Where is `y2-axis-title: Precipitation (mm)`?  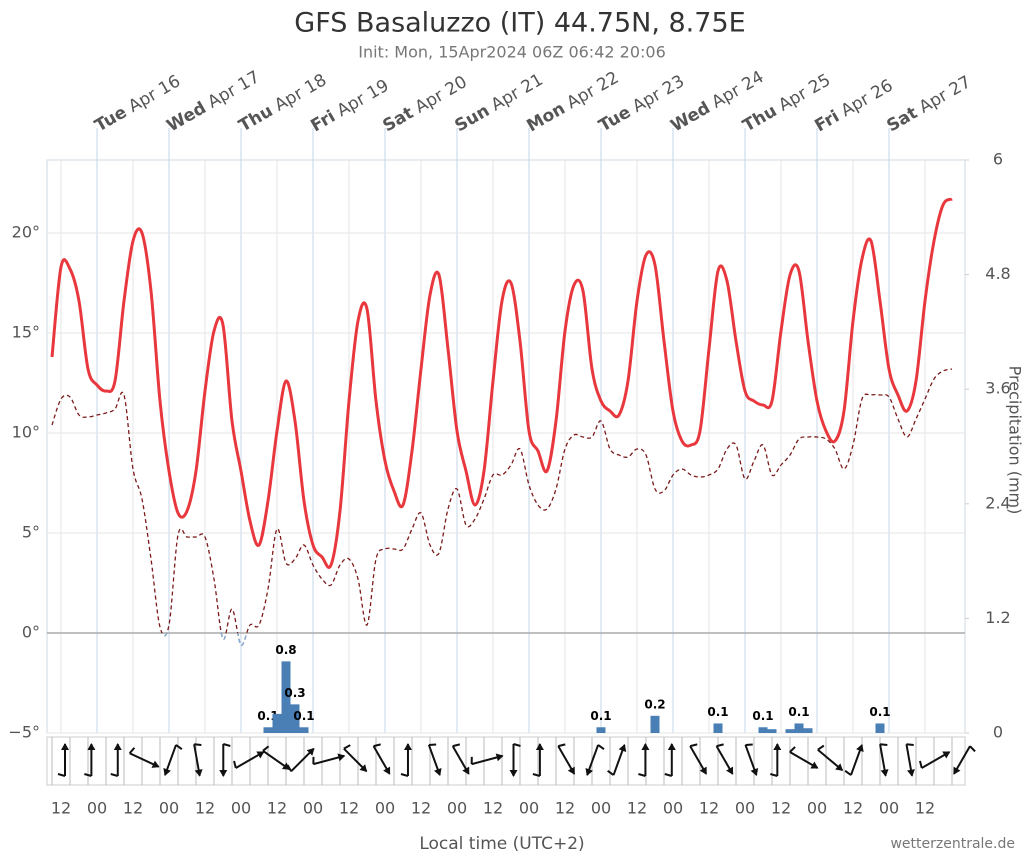 y2-axis-title: Precipitation (mm) is located at coordinates (1015, 440).